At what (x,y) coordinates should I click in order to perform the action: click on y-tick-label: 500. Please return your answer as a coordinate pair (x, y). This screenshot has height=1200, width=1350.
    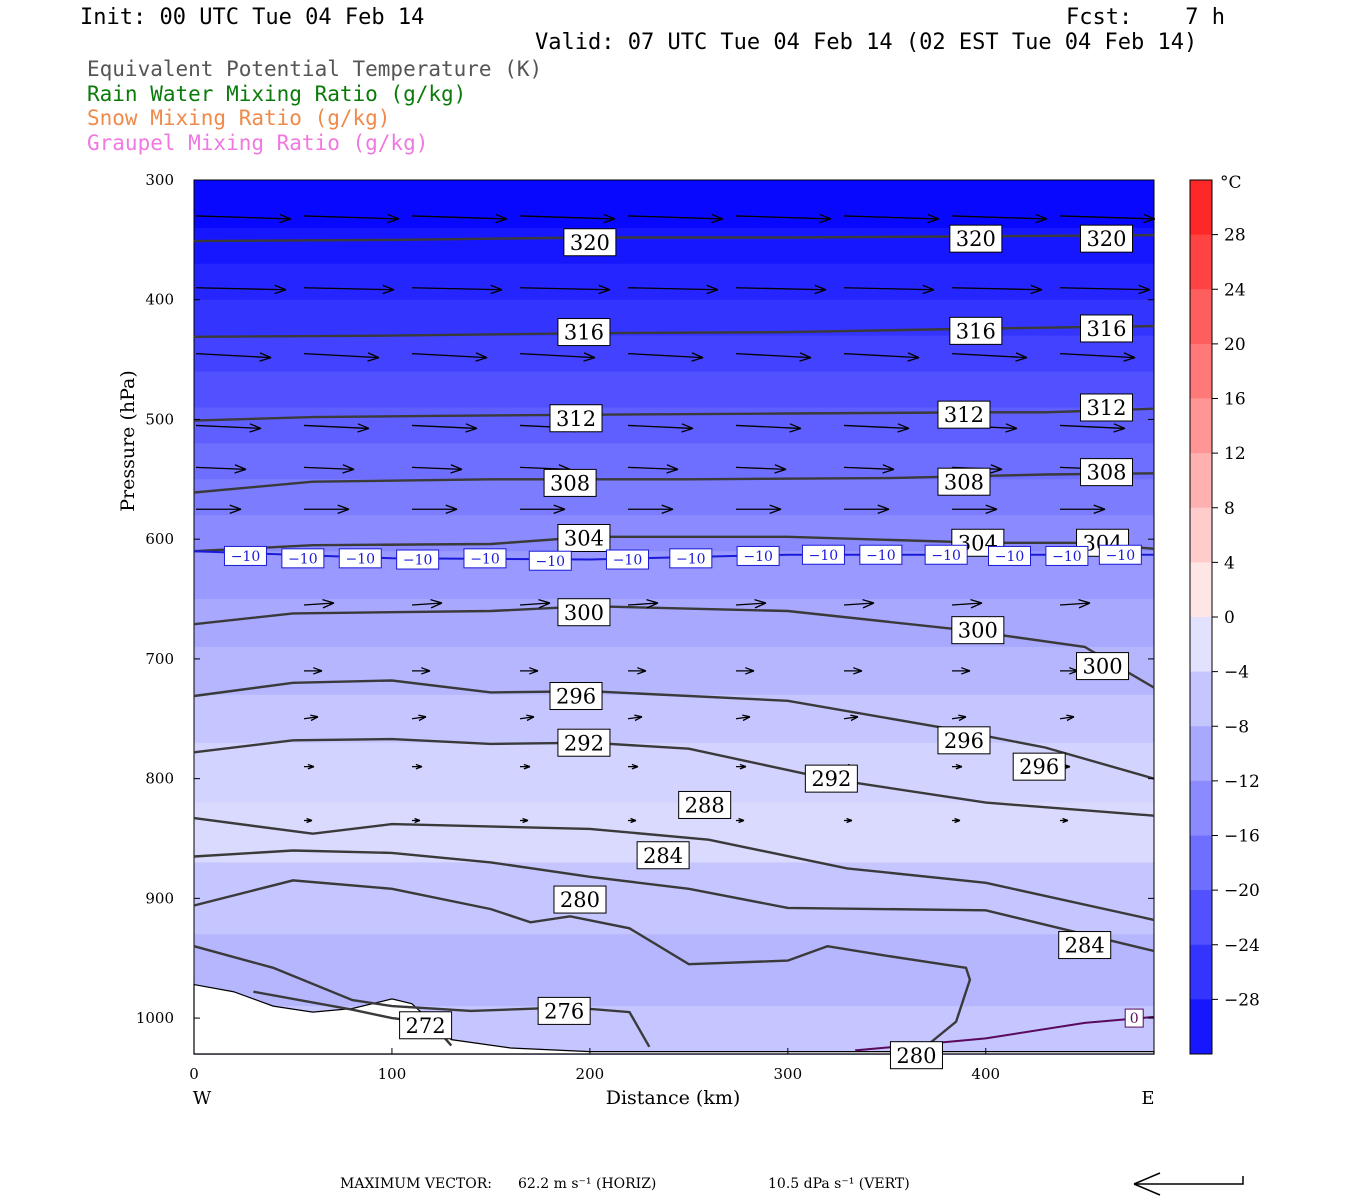
    Looking at the image, I should click on (159, 419).